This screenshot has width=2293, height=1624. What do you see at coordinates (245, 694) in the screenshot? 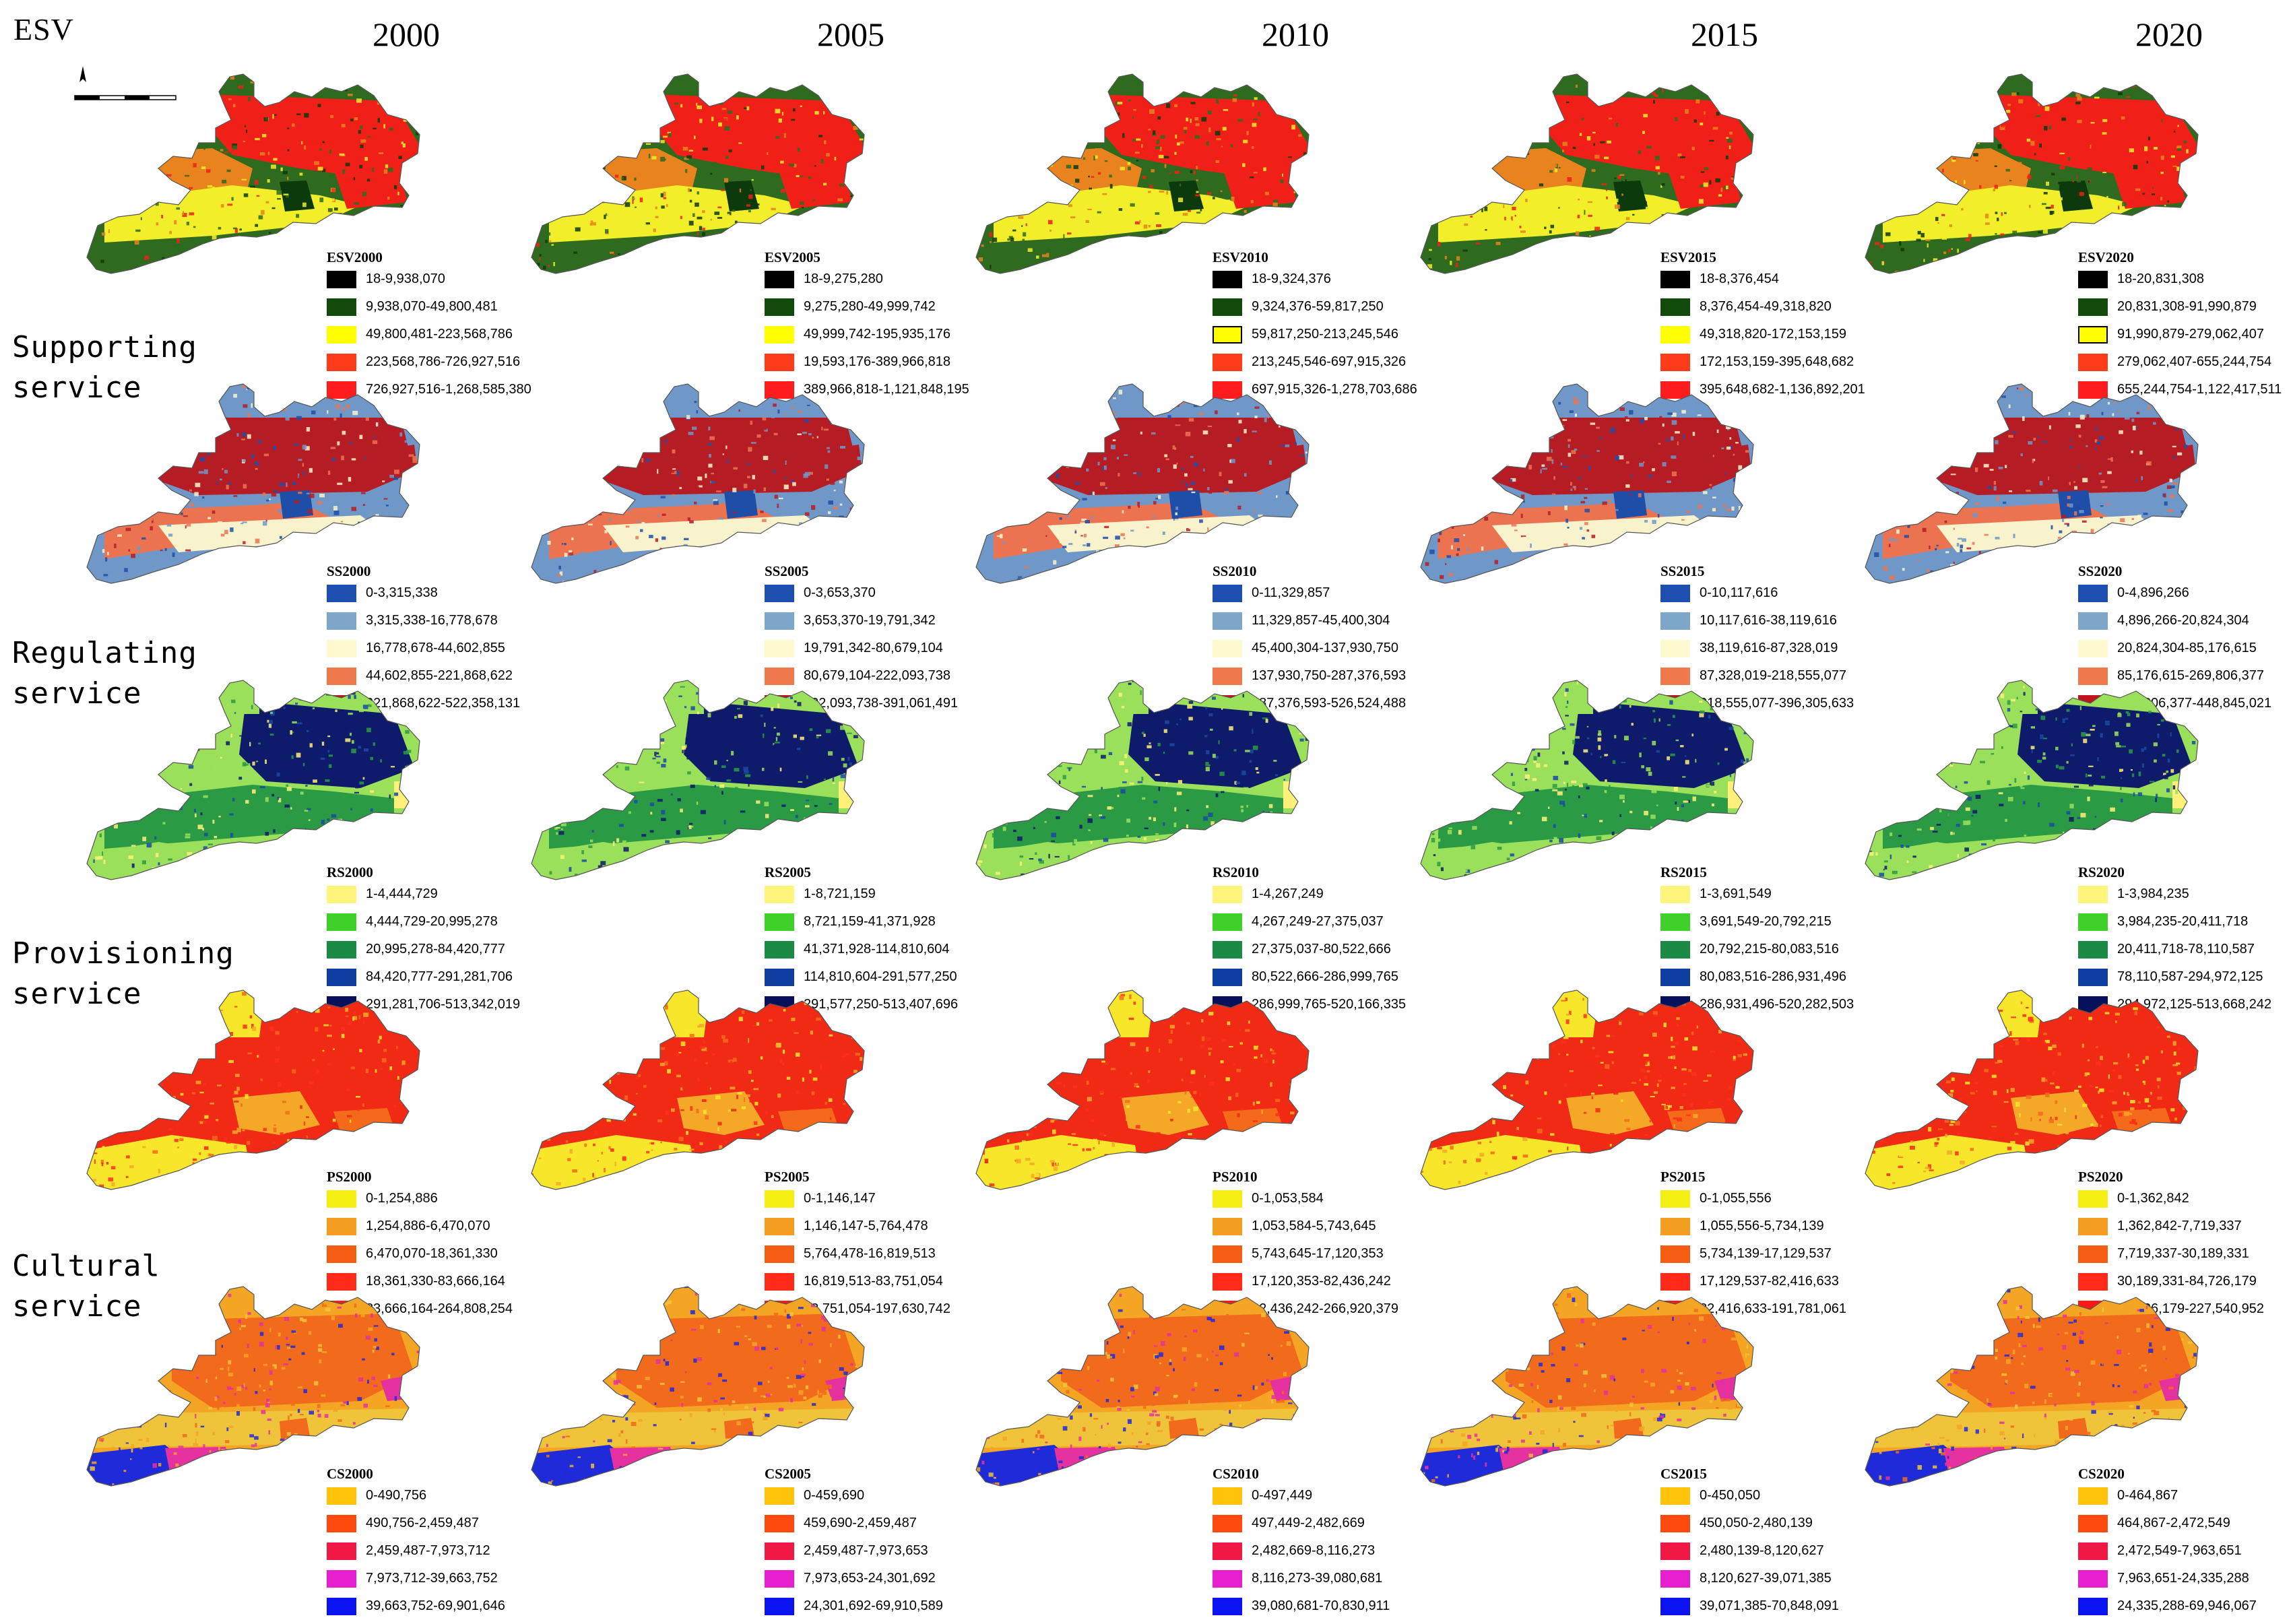
I see `map-region` at bounding box center [245, 694].